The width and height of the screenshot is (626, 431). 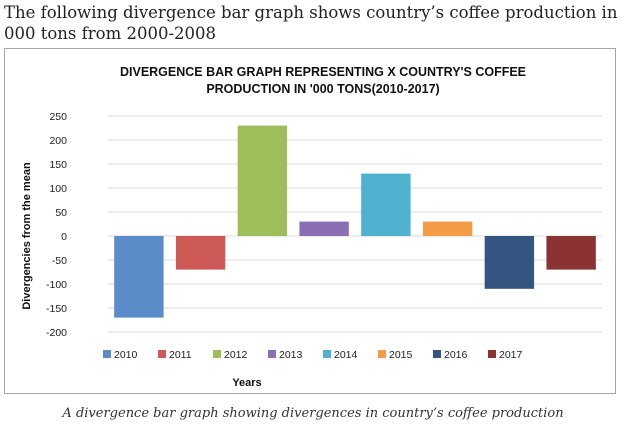 I want to click on legend-swatch-2014, so click(x=327, y=354).